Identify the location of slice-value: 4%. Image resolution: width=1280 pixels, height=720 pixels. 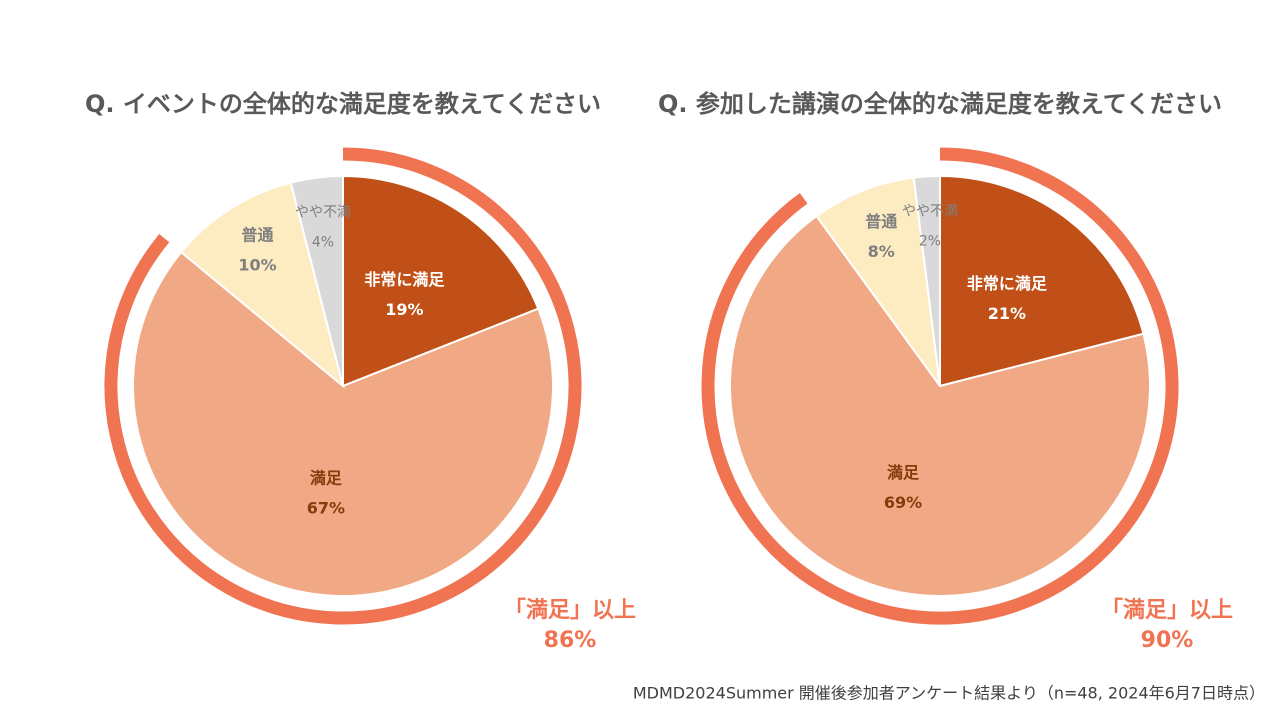
(323, 243).